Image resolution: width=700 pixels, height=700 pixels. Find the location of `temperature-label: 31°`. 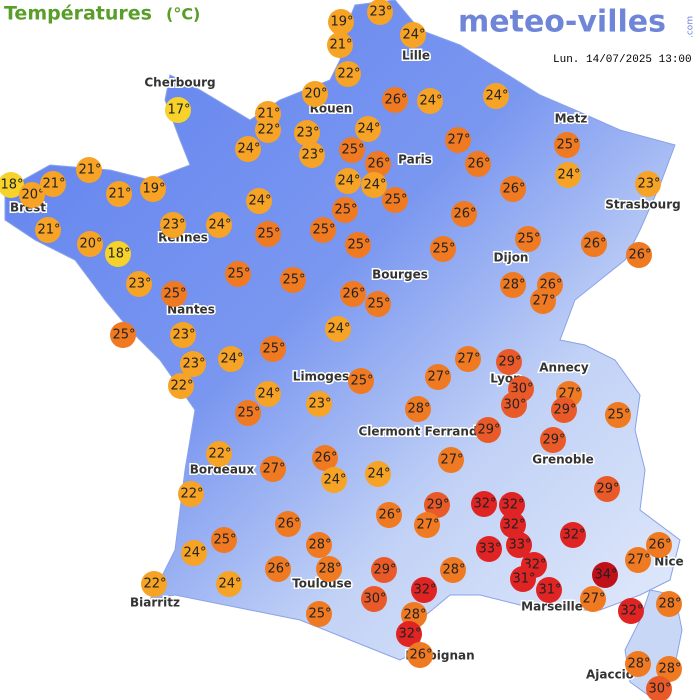

temperature-label: 31° is located at coordinates (549, 590).